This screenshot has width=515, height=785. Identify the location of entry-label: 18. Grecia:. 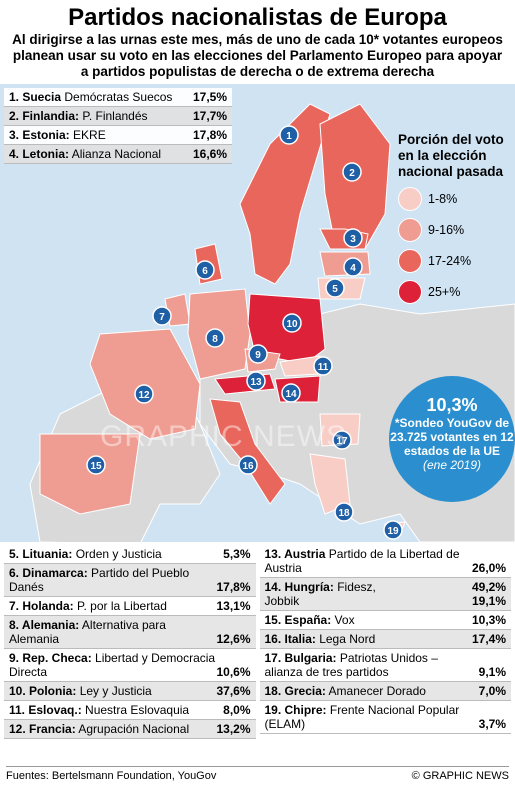
(295, 691).